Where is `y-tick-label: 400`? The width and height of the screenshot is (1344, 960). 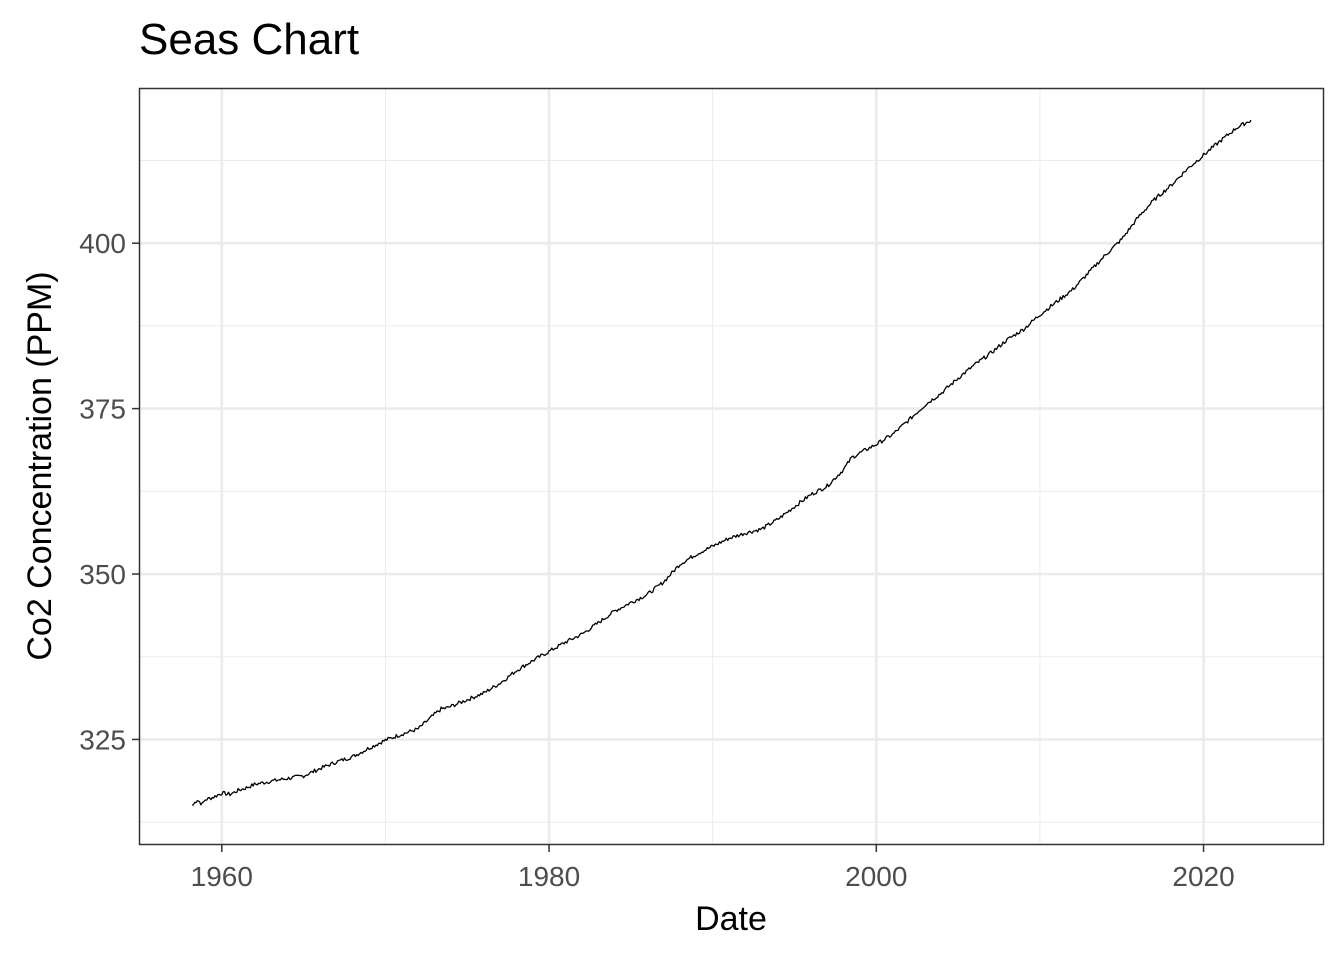
y-tick-label: 400 is located at coordinates (102, 243).